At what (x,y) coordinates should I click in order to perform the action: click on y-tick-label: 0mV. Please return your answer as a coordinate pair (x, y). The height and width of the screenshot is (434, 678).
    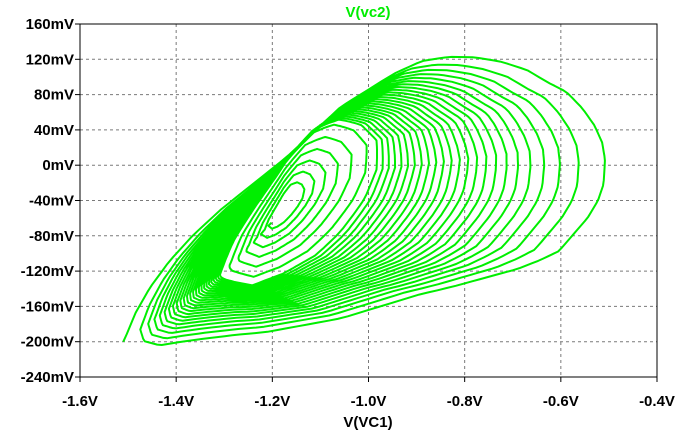
    Looking at the image, I should click on (58, 165).